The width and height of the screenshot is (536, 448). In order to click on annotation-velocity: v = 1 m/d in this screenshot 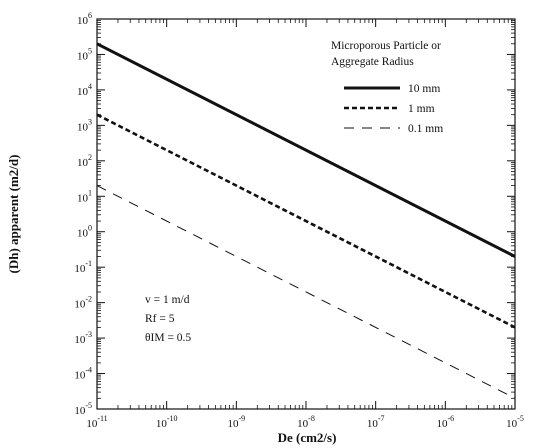, I will do `click(167, 300)`.